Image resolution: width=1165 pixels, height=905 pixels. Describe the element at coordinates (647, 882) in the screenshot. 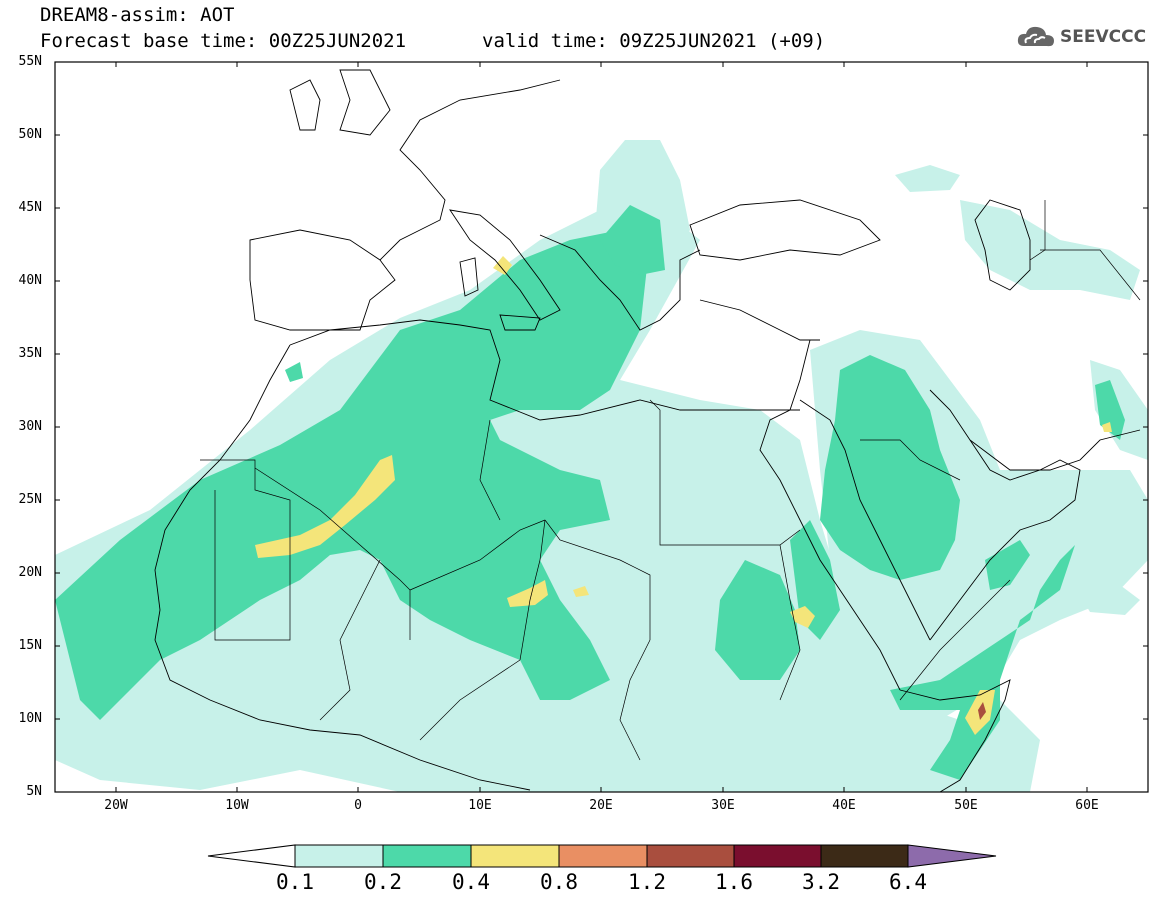

I see `colorbar-label: 1.2` at that location.